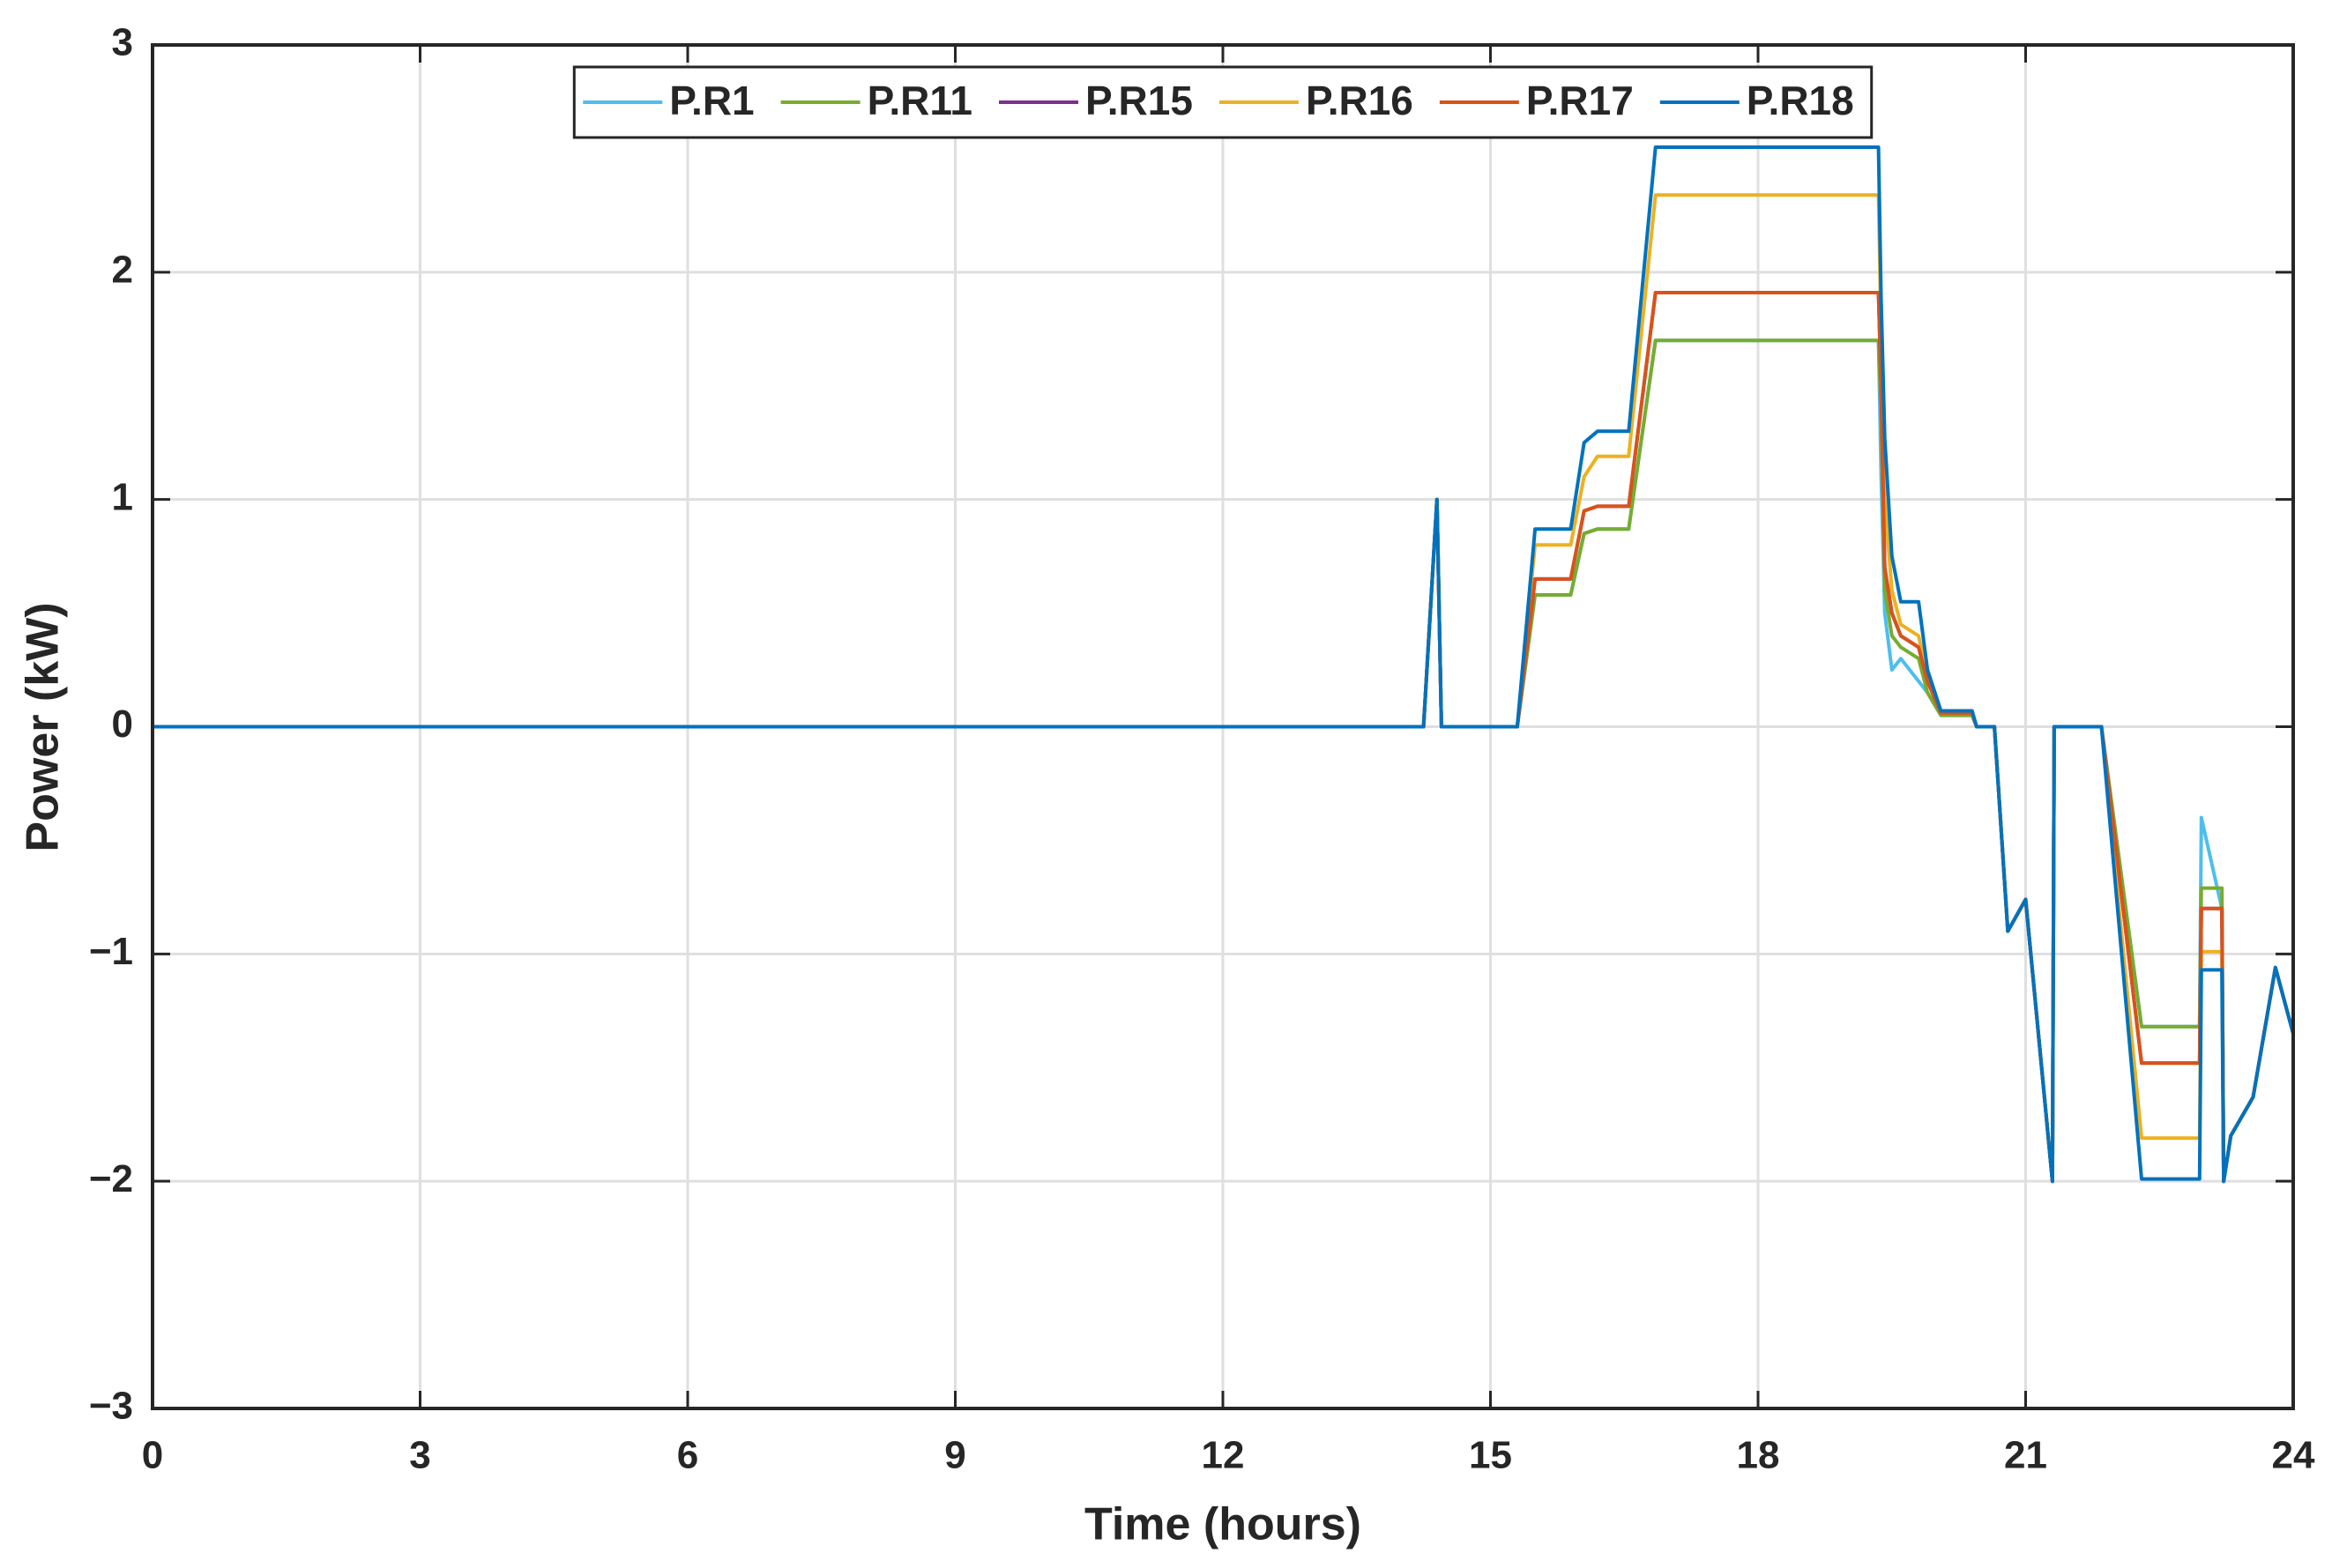 This screenshot has height=1568, width=2347. What do you see at coordinates (111, 1178) in the screenshot?
I see `y-tick-label: −2` at bounding box center [111, 1178].